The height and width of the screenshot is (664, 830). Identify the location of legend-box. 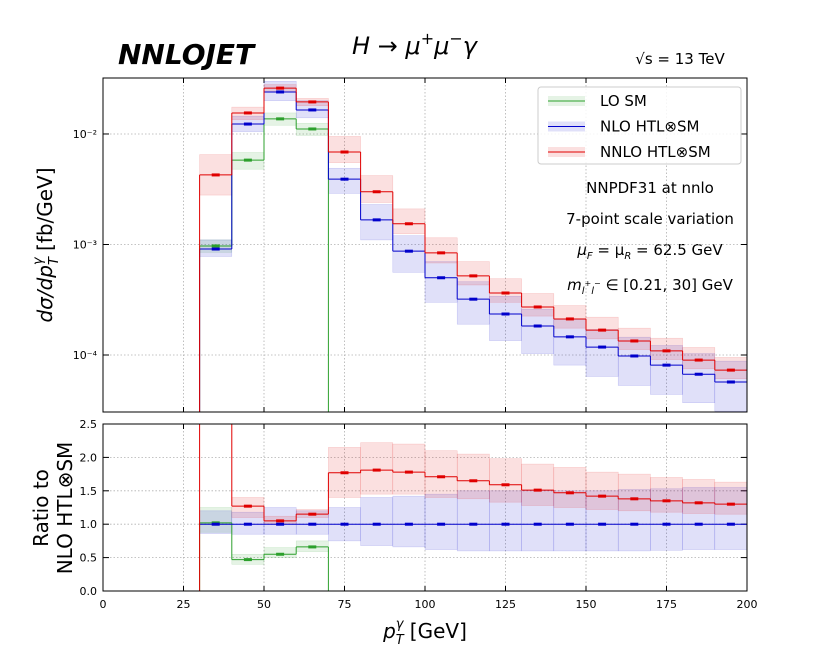
(639, 125).